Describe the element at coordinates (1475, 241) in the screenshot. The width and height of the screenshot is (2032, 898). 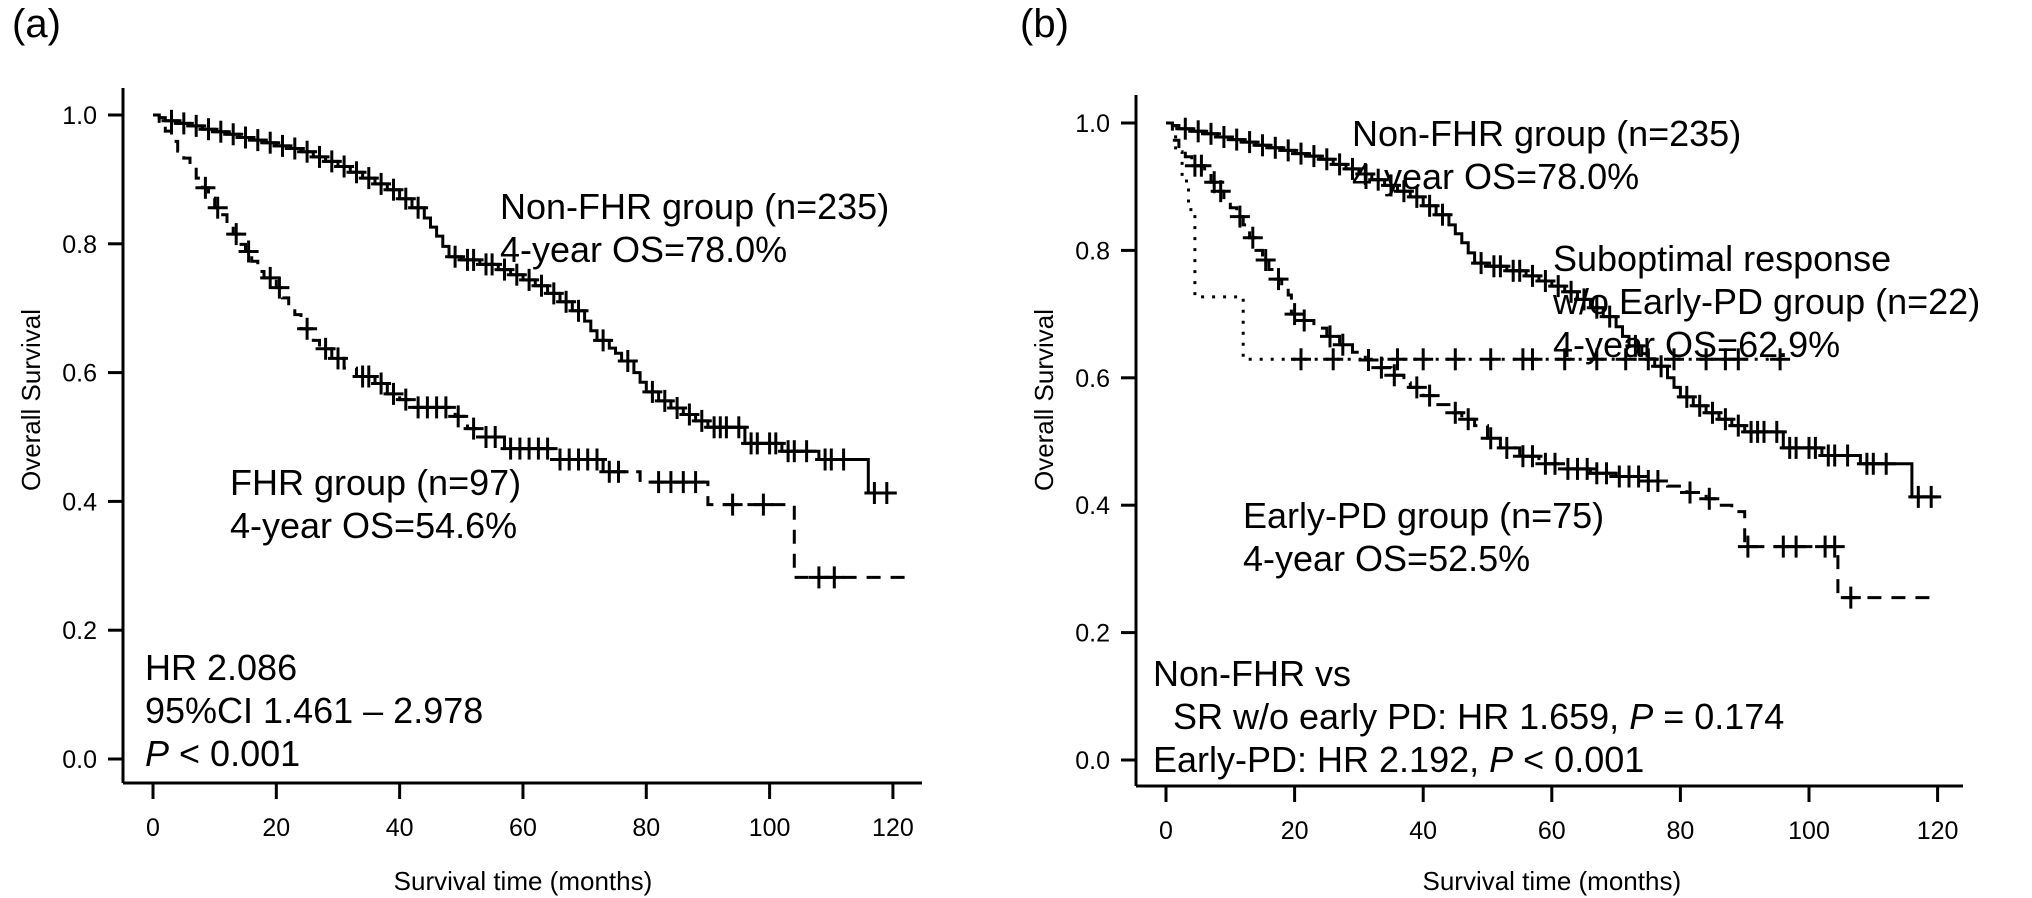
I see `curve-suboptimal` at that location.